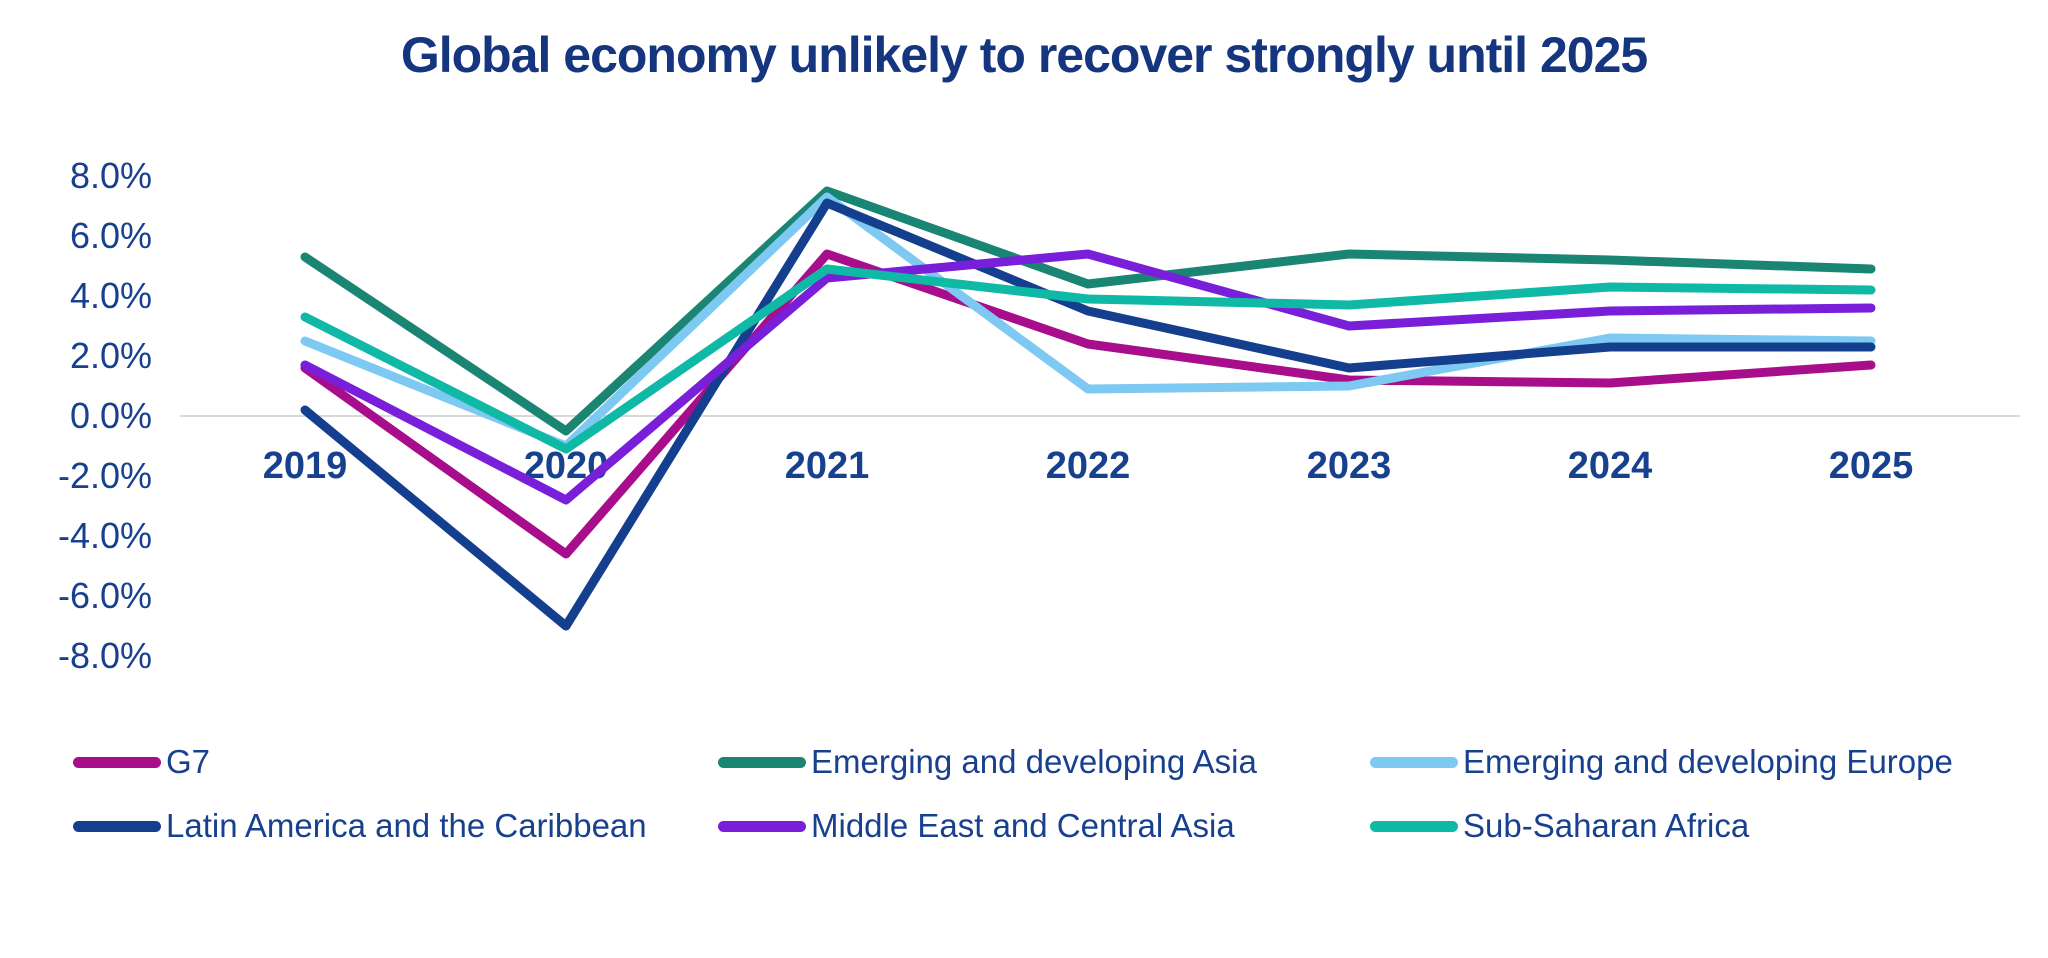 The image size is (2048, 958). Describe the element at coordinates (1610, 466) in the screenshot. I see `x-axis-tick-label: 2024` at that location.